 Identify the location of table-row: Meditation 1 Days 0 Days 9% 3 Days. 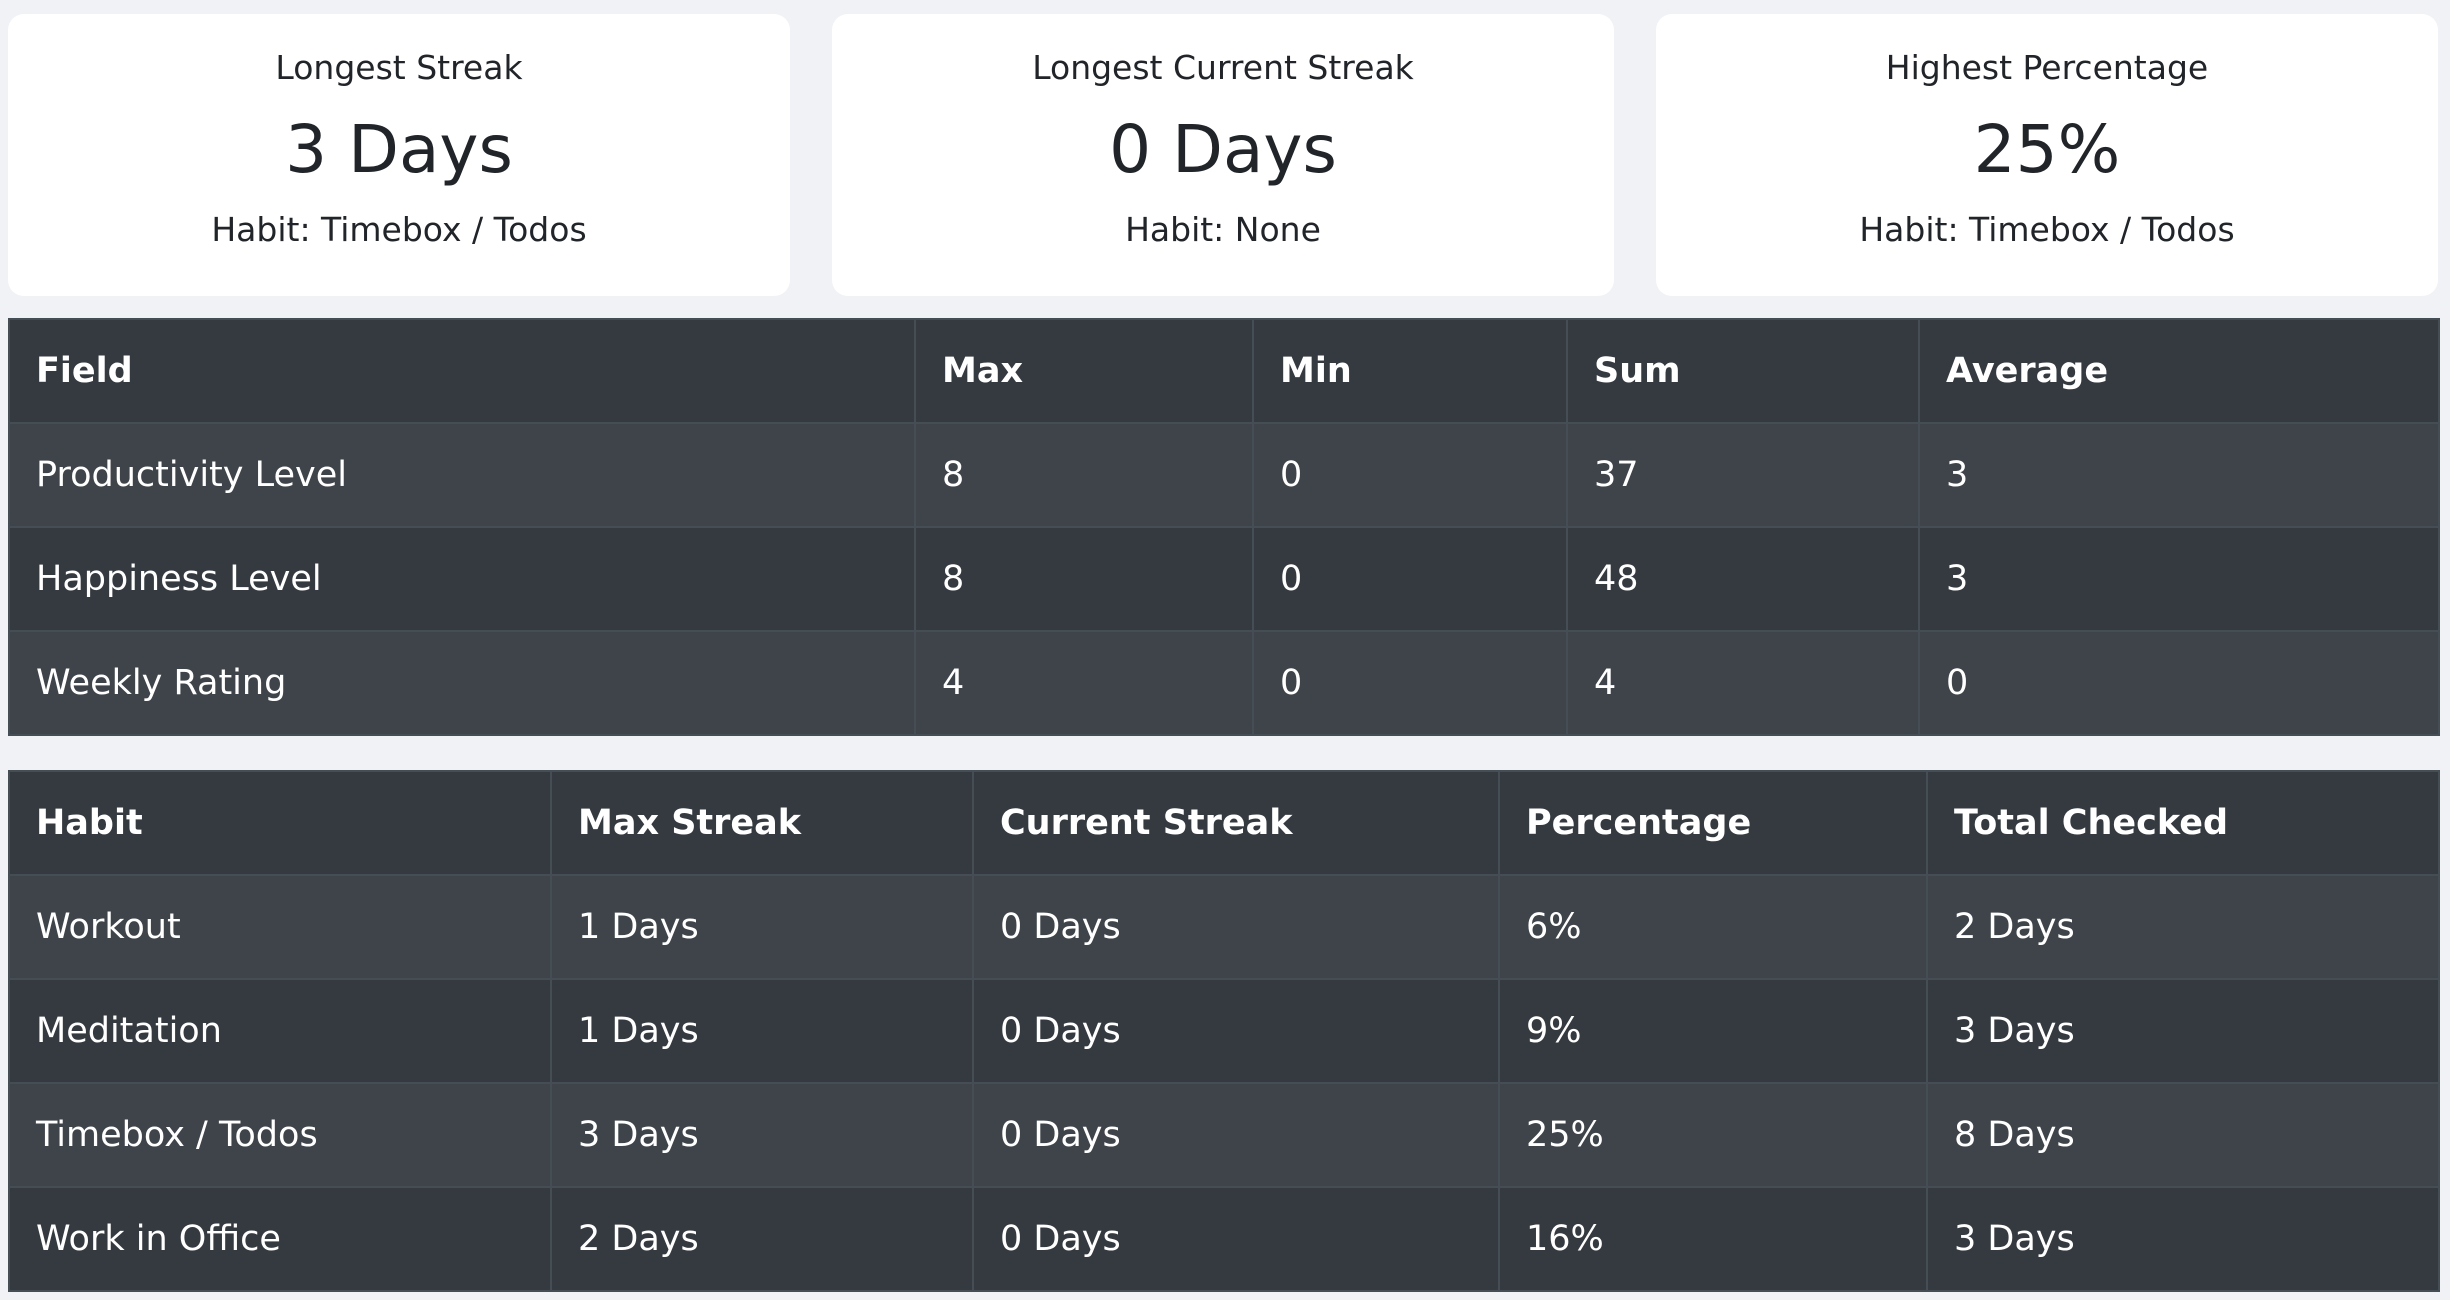
(1224, 1031).